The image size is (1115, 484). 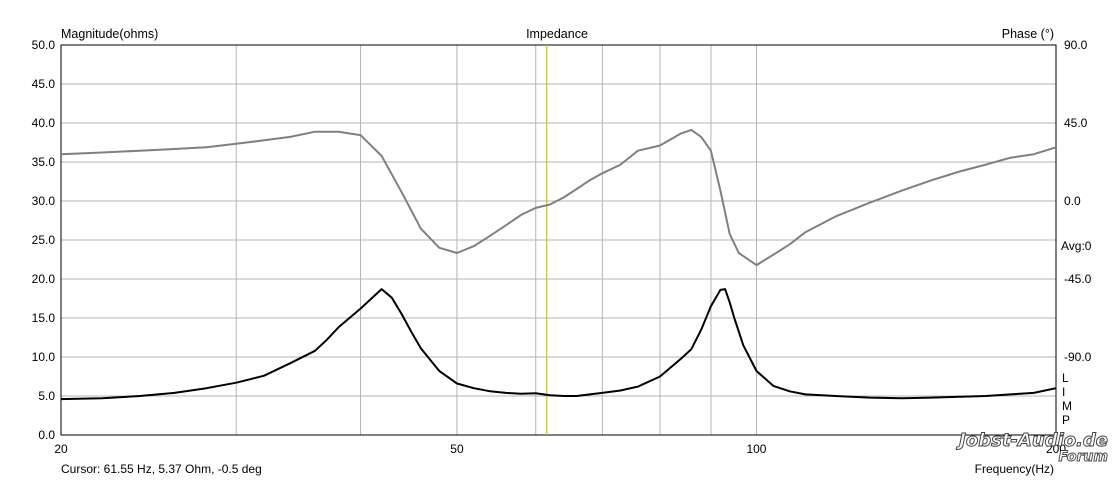 What do you see at coordinates (44, 357) in the screenshot?
I see `y-tick-label: 10.0` at bounding box center [44, 357].